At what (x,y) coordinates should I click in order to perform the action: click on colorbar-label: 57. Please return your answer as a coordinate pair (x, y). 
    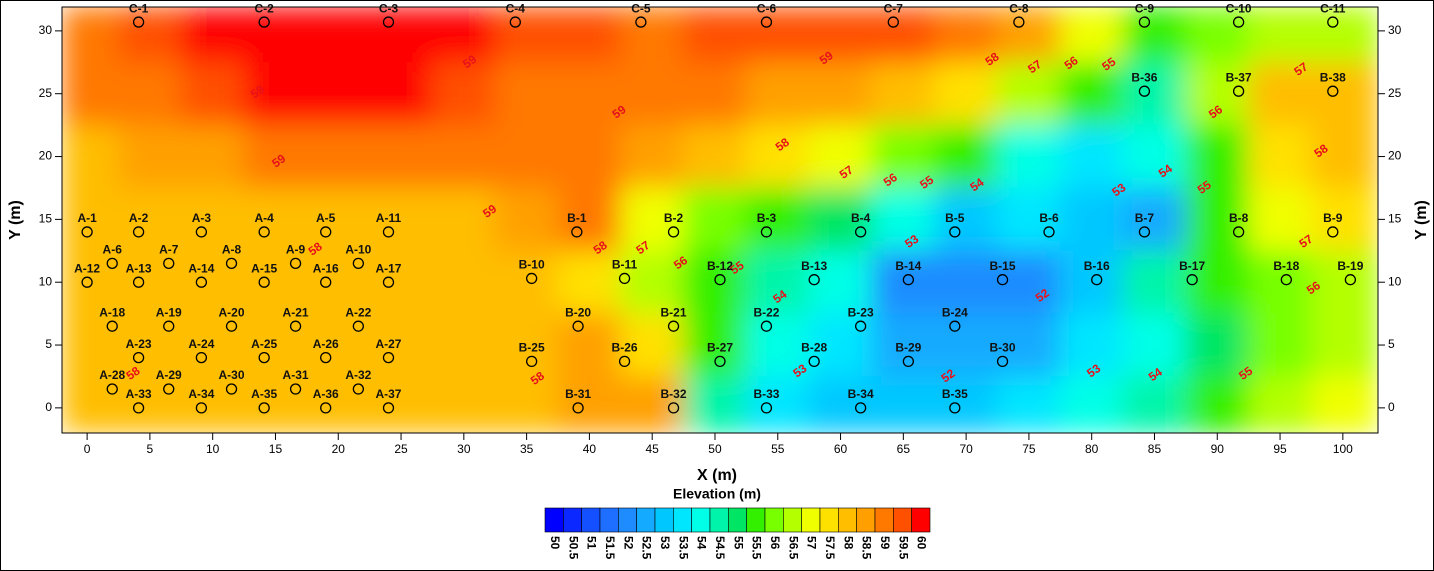
    Looking at the image, I should click on (812, 543).